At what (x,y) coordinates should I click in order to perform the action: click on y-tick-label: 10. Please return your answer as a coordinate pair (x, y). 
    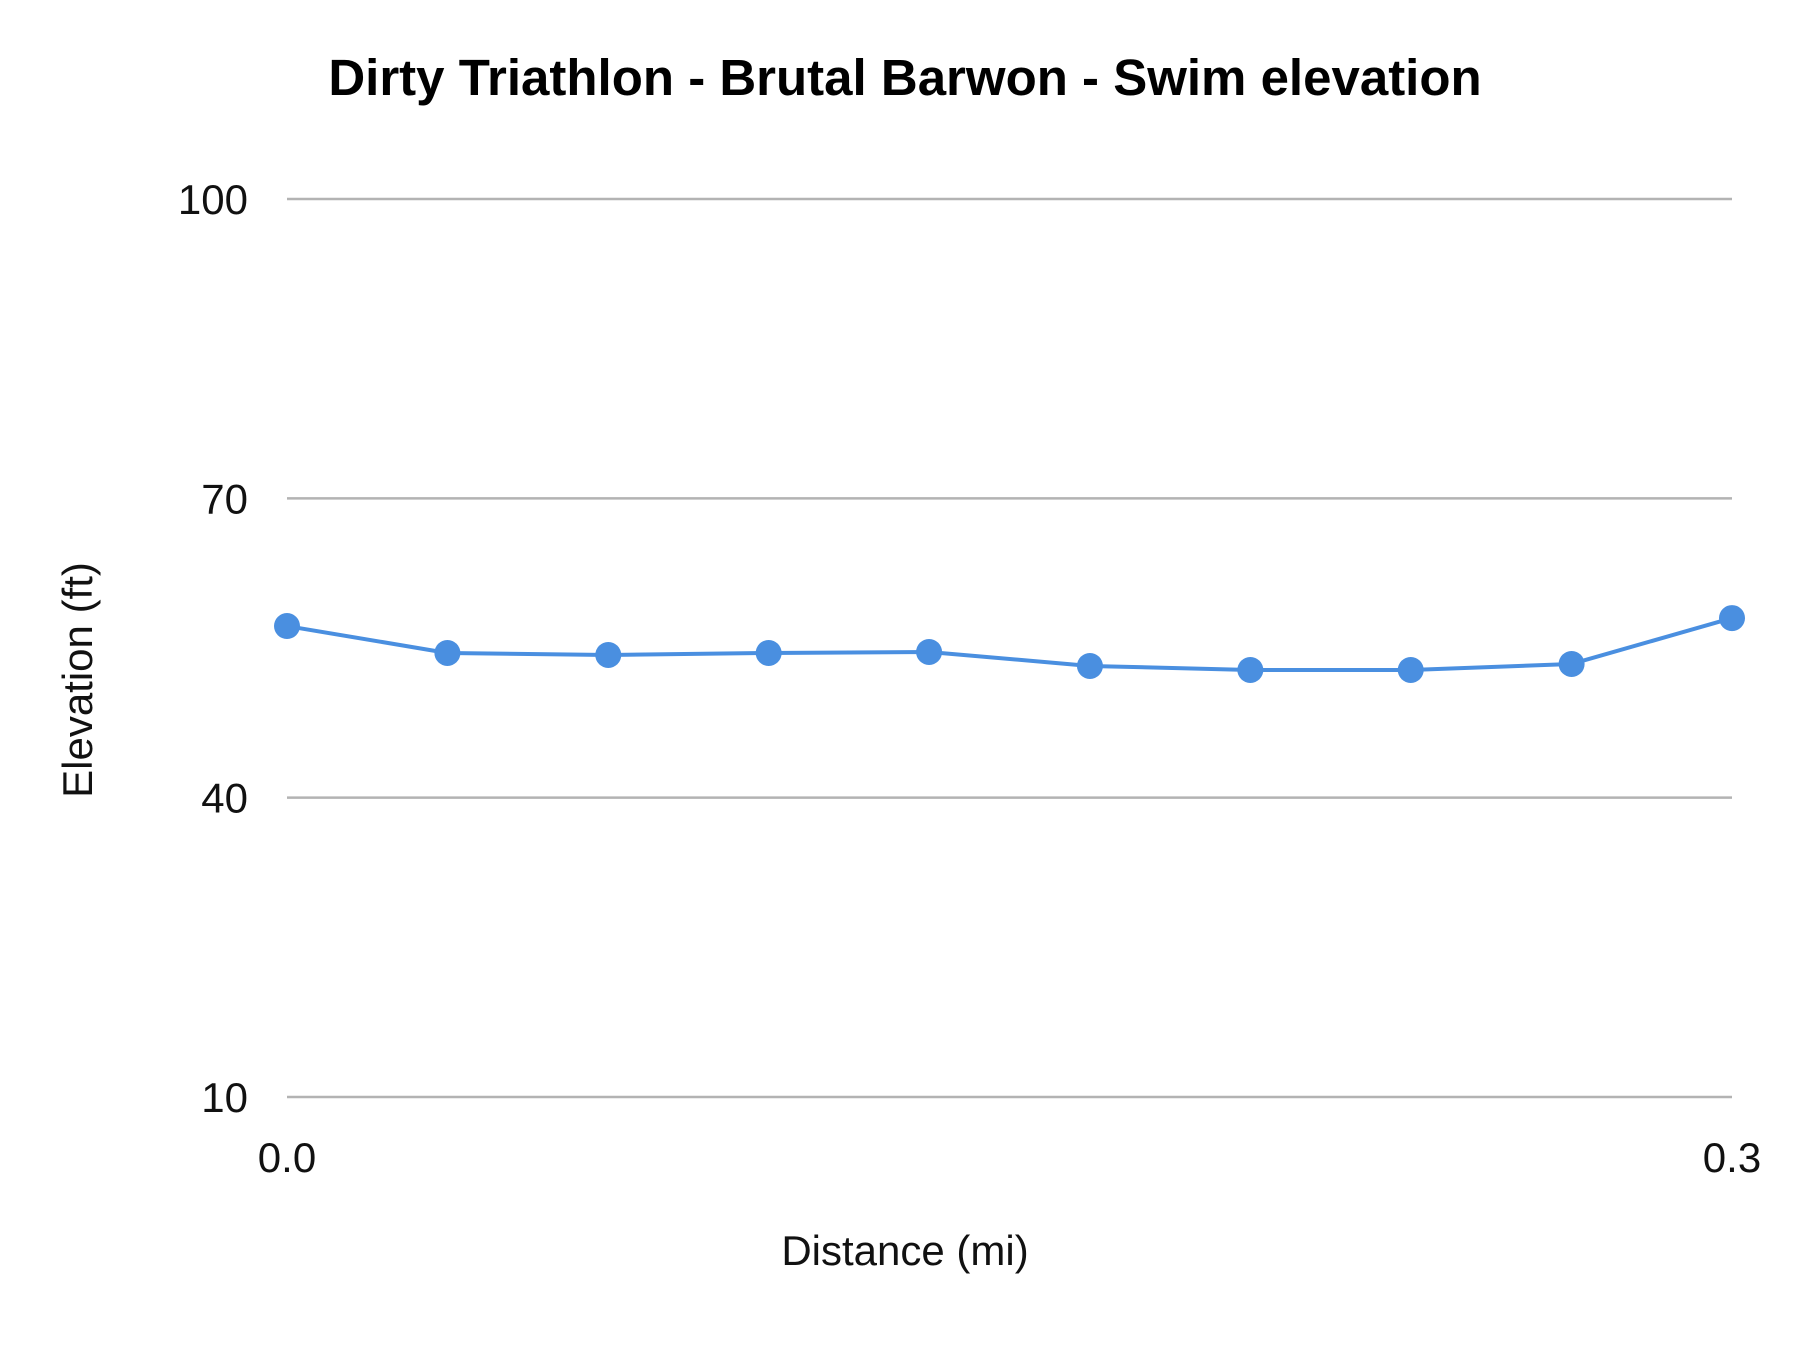
    Looking at the image, I should click on (224, 1097).